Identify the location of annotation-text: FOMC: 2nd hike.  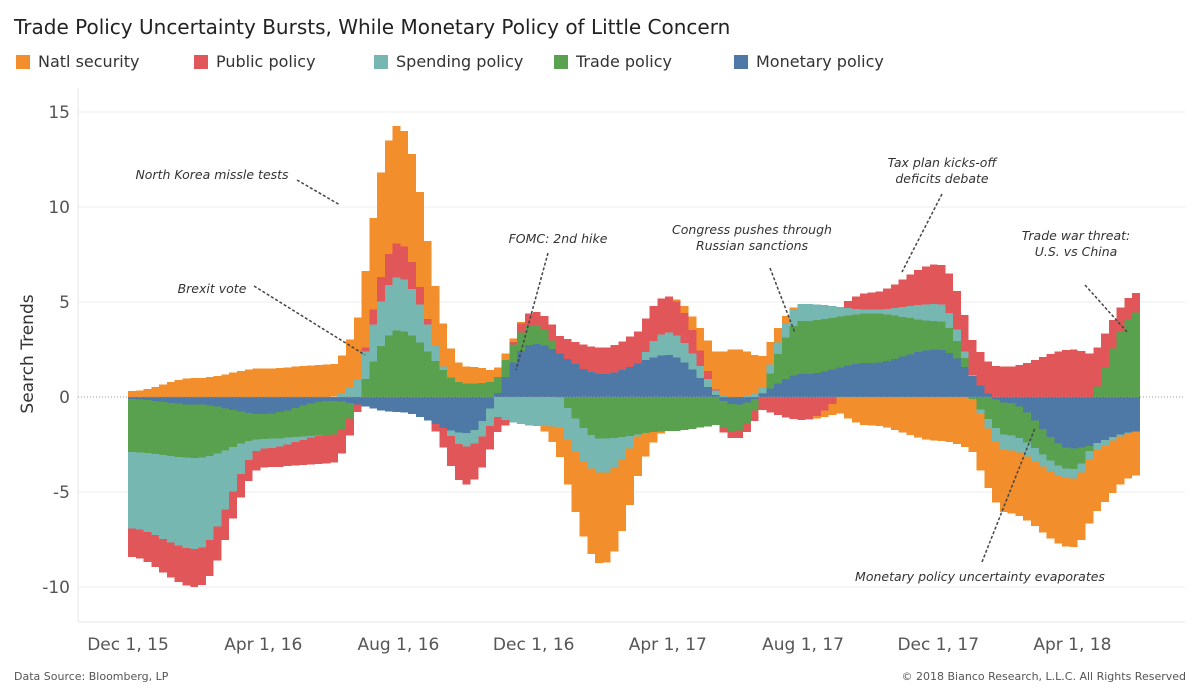
(558, 238).